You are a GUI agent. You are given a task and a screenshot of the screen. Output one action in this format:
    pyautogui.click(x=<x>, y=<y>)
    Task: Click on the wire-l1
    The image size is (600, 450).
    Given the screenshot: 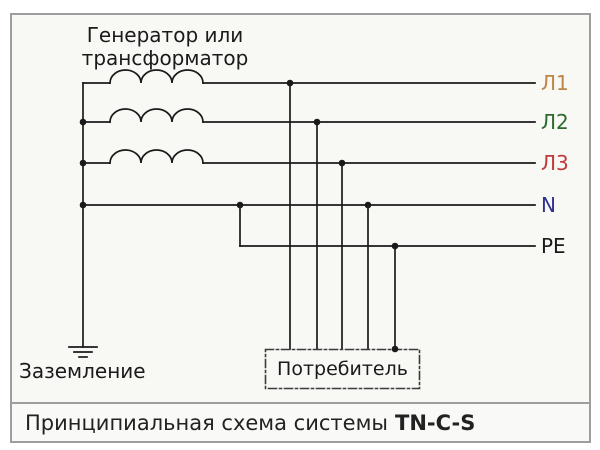 What is the action you would take?
    pyautogui.click(x=309, y=76)
    